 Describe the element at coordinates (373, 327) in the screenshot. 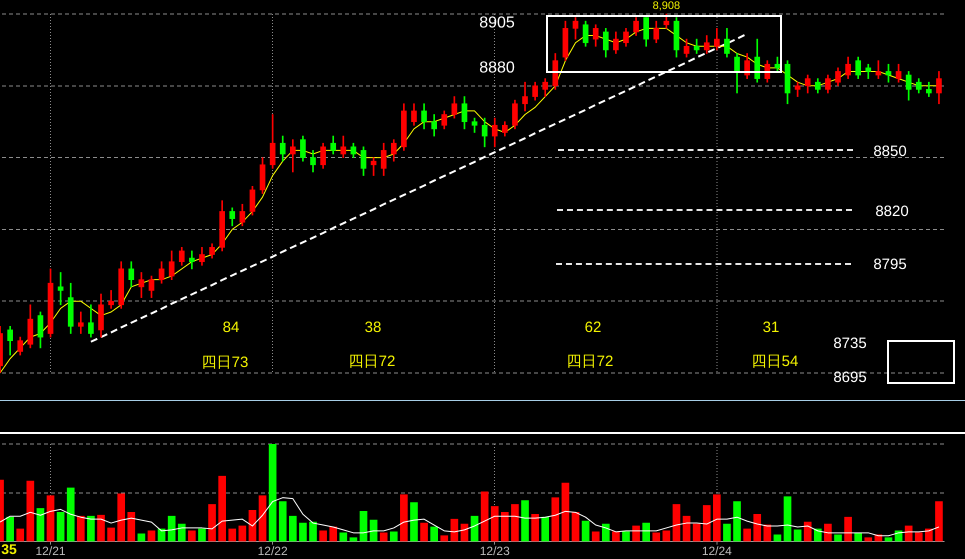

I see `annotation: 38` at that location.